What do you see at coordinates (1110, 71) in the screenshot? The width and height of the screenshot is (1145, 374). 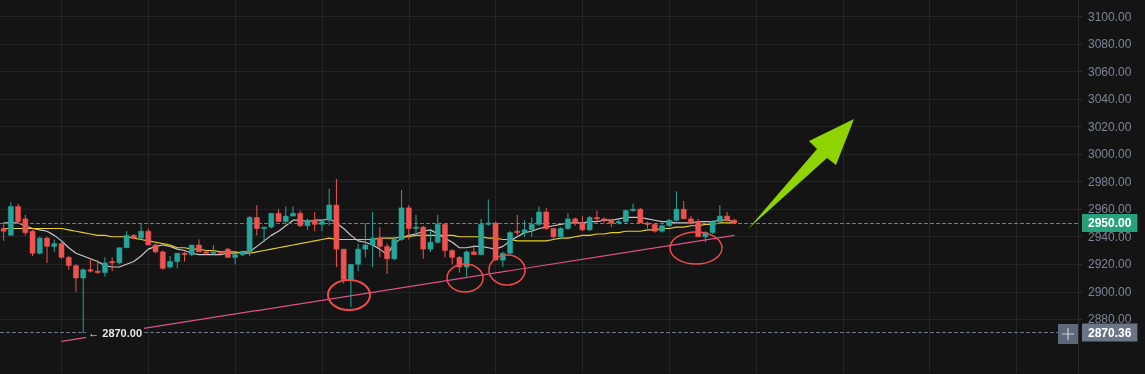 I see `y-tick-label: 3060.00` at bounding box center [1110, 71].